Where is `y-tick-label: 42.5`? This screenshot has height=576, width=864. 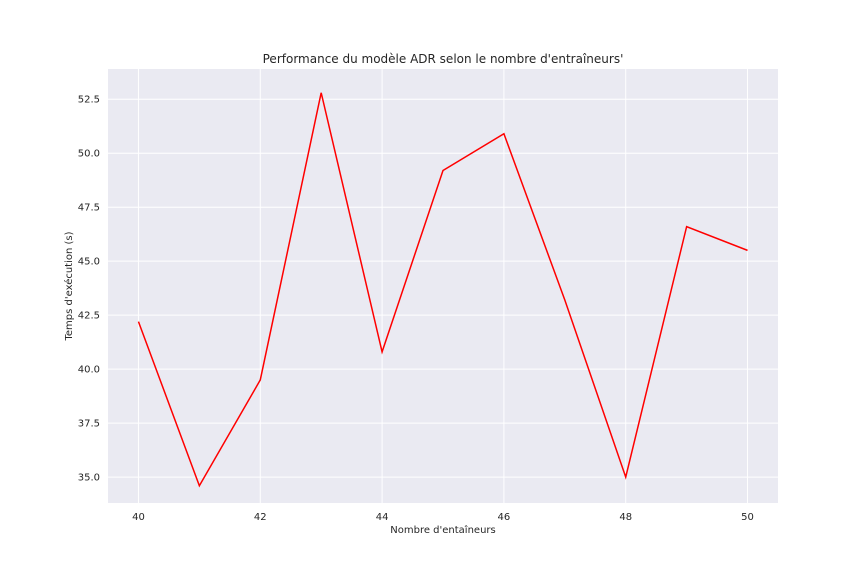 y-tick-label: 42.5 is located at coordinates (89, 316).